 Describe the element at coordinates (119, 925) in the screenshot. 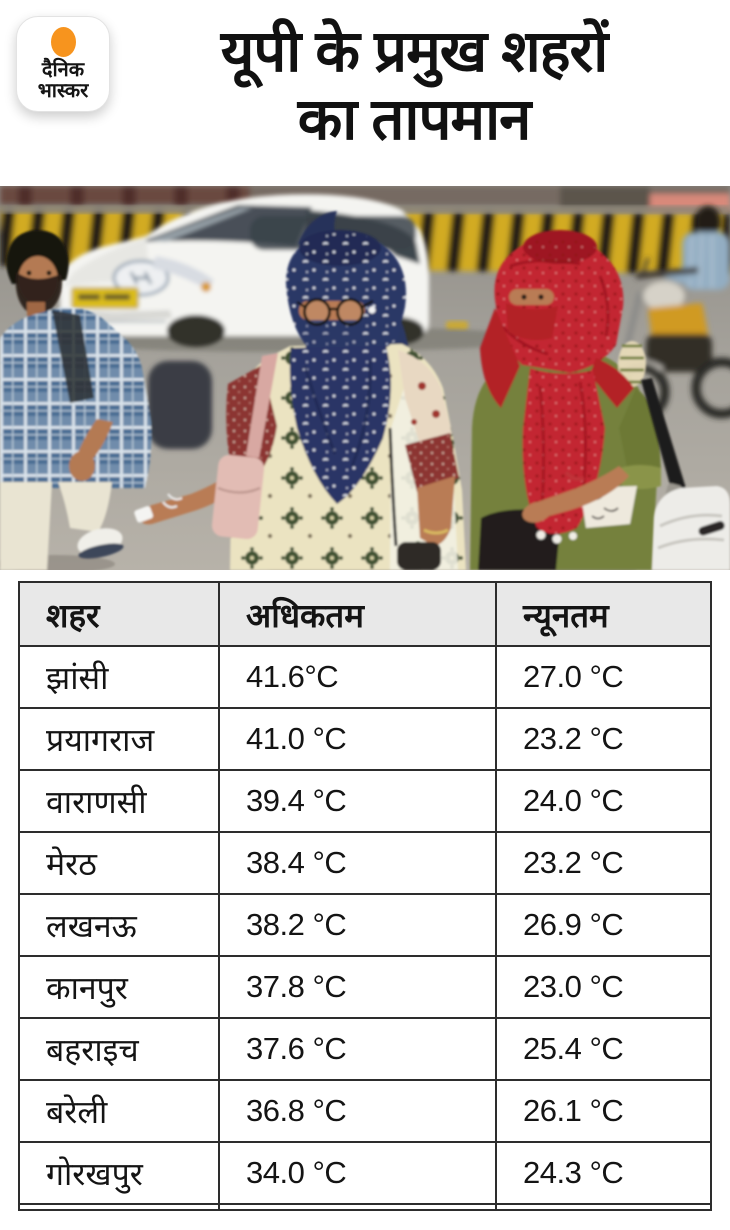

I see `city-cell: लखनऊ` at that location.